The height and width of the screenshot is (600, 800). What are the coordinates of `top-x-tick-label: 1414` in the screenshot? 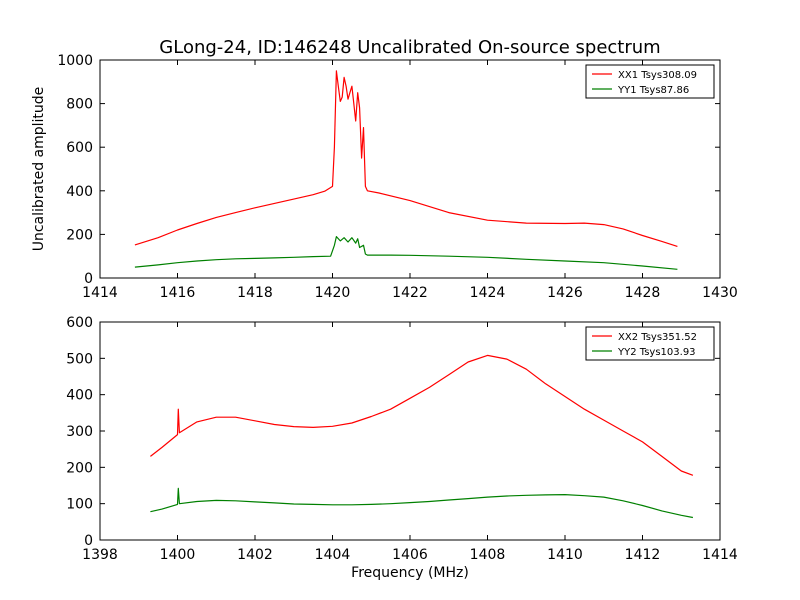 It's located at (100, 293).